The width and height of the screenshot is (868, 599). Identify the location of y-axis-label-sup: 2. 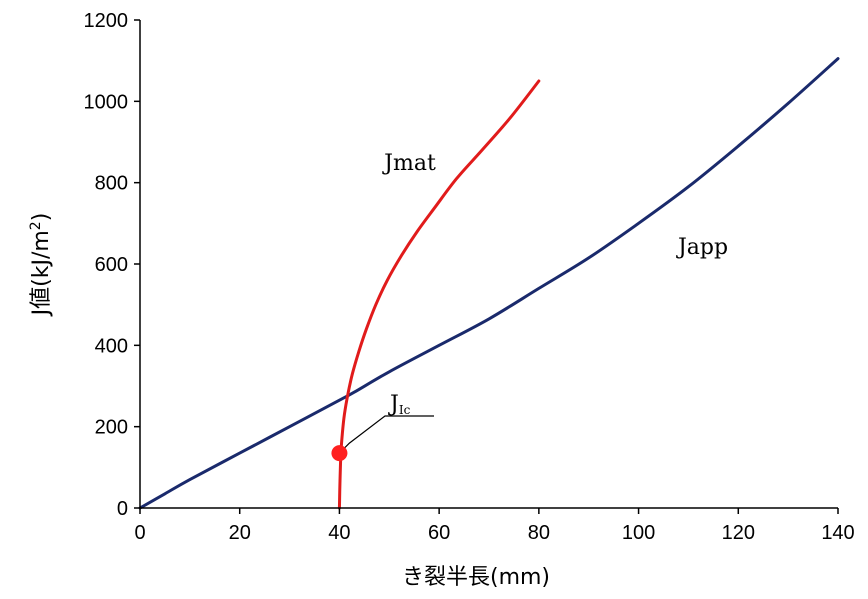
(36, 225).